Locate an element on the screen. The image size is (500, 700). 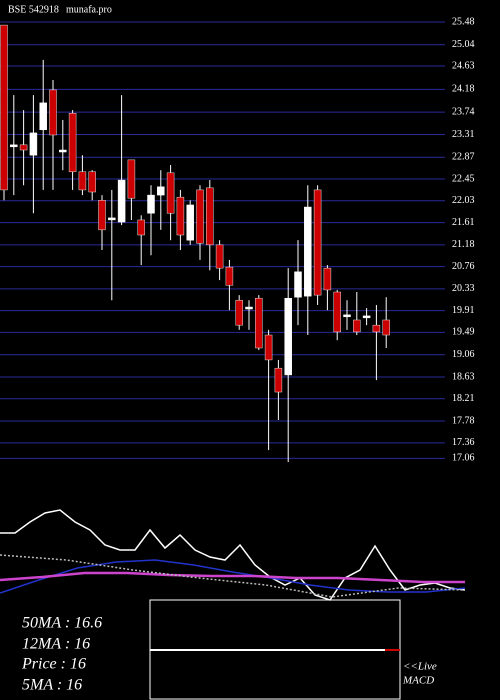
y-tick-label: 24.63 is located at coordinates (463, 65).